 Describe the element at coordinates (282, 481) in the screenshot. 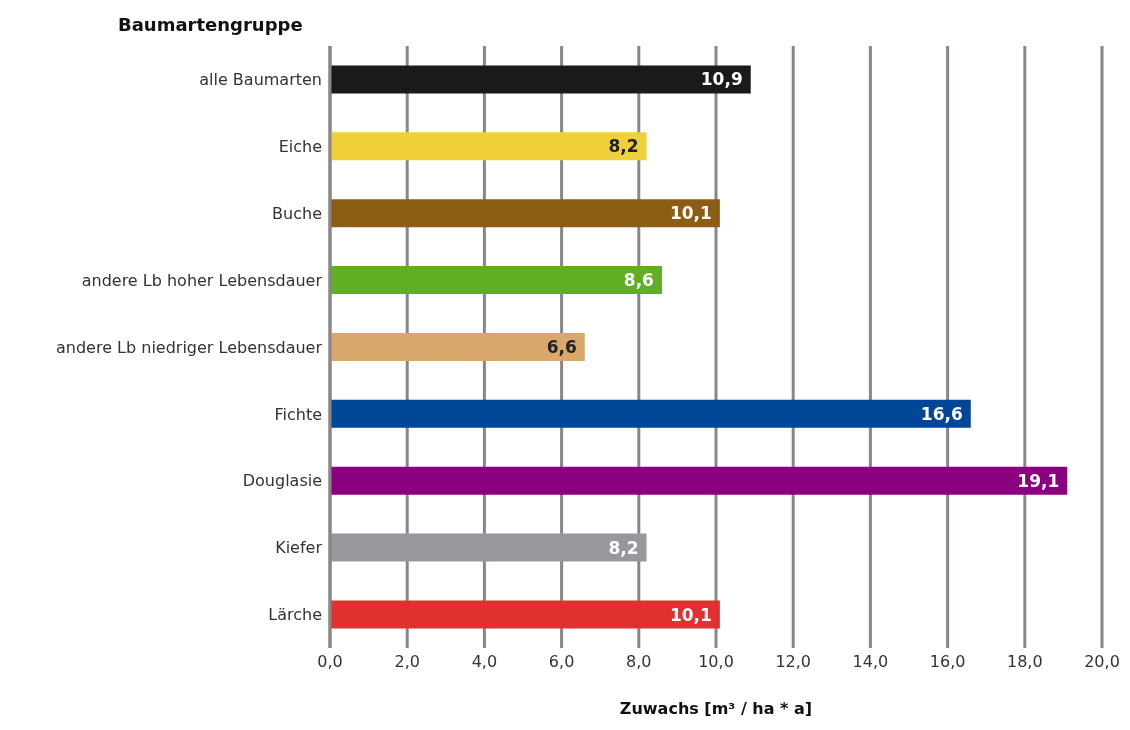

I see `y-tick-label: Douglasie` at that location.